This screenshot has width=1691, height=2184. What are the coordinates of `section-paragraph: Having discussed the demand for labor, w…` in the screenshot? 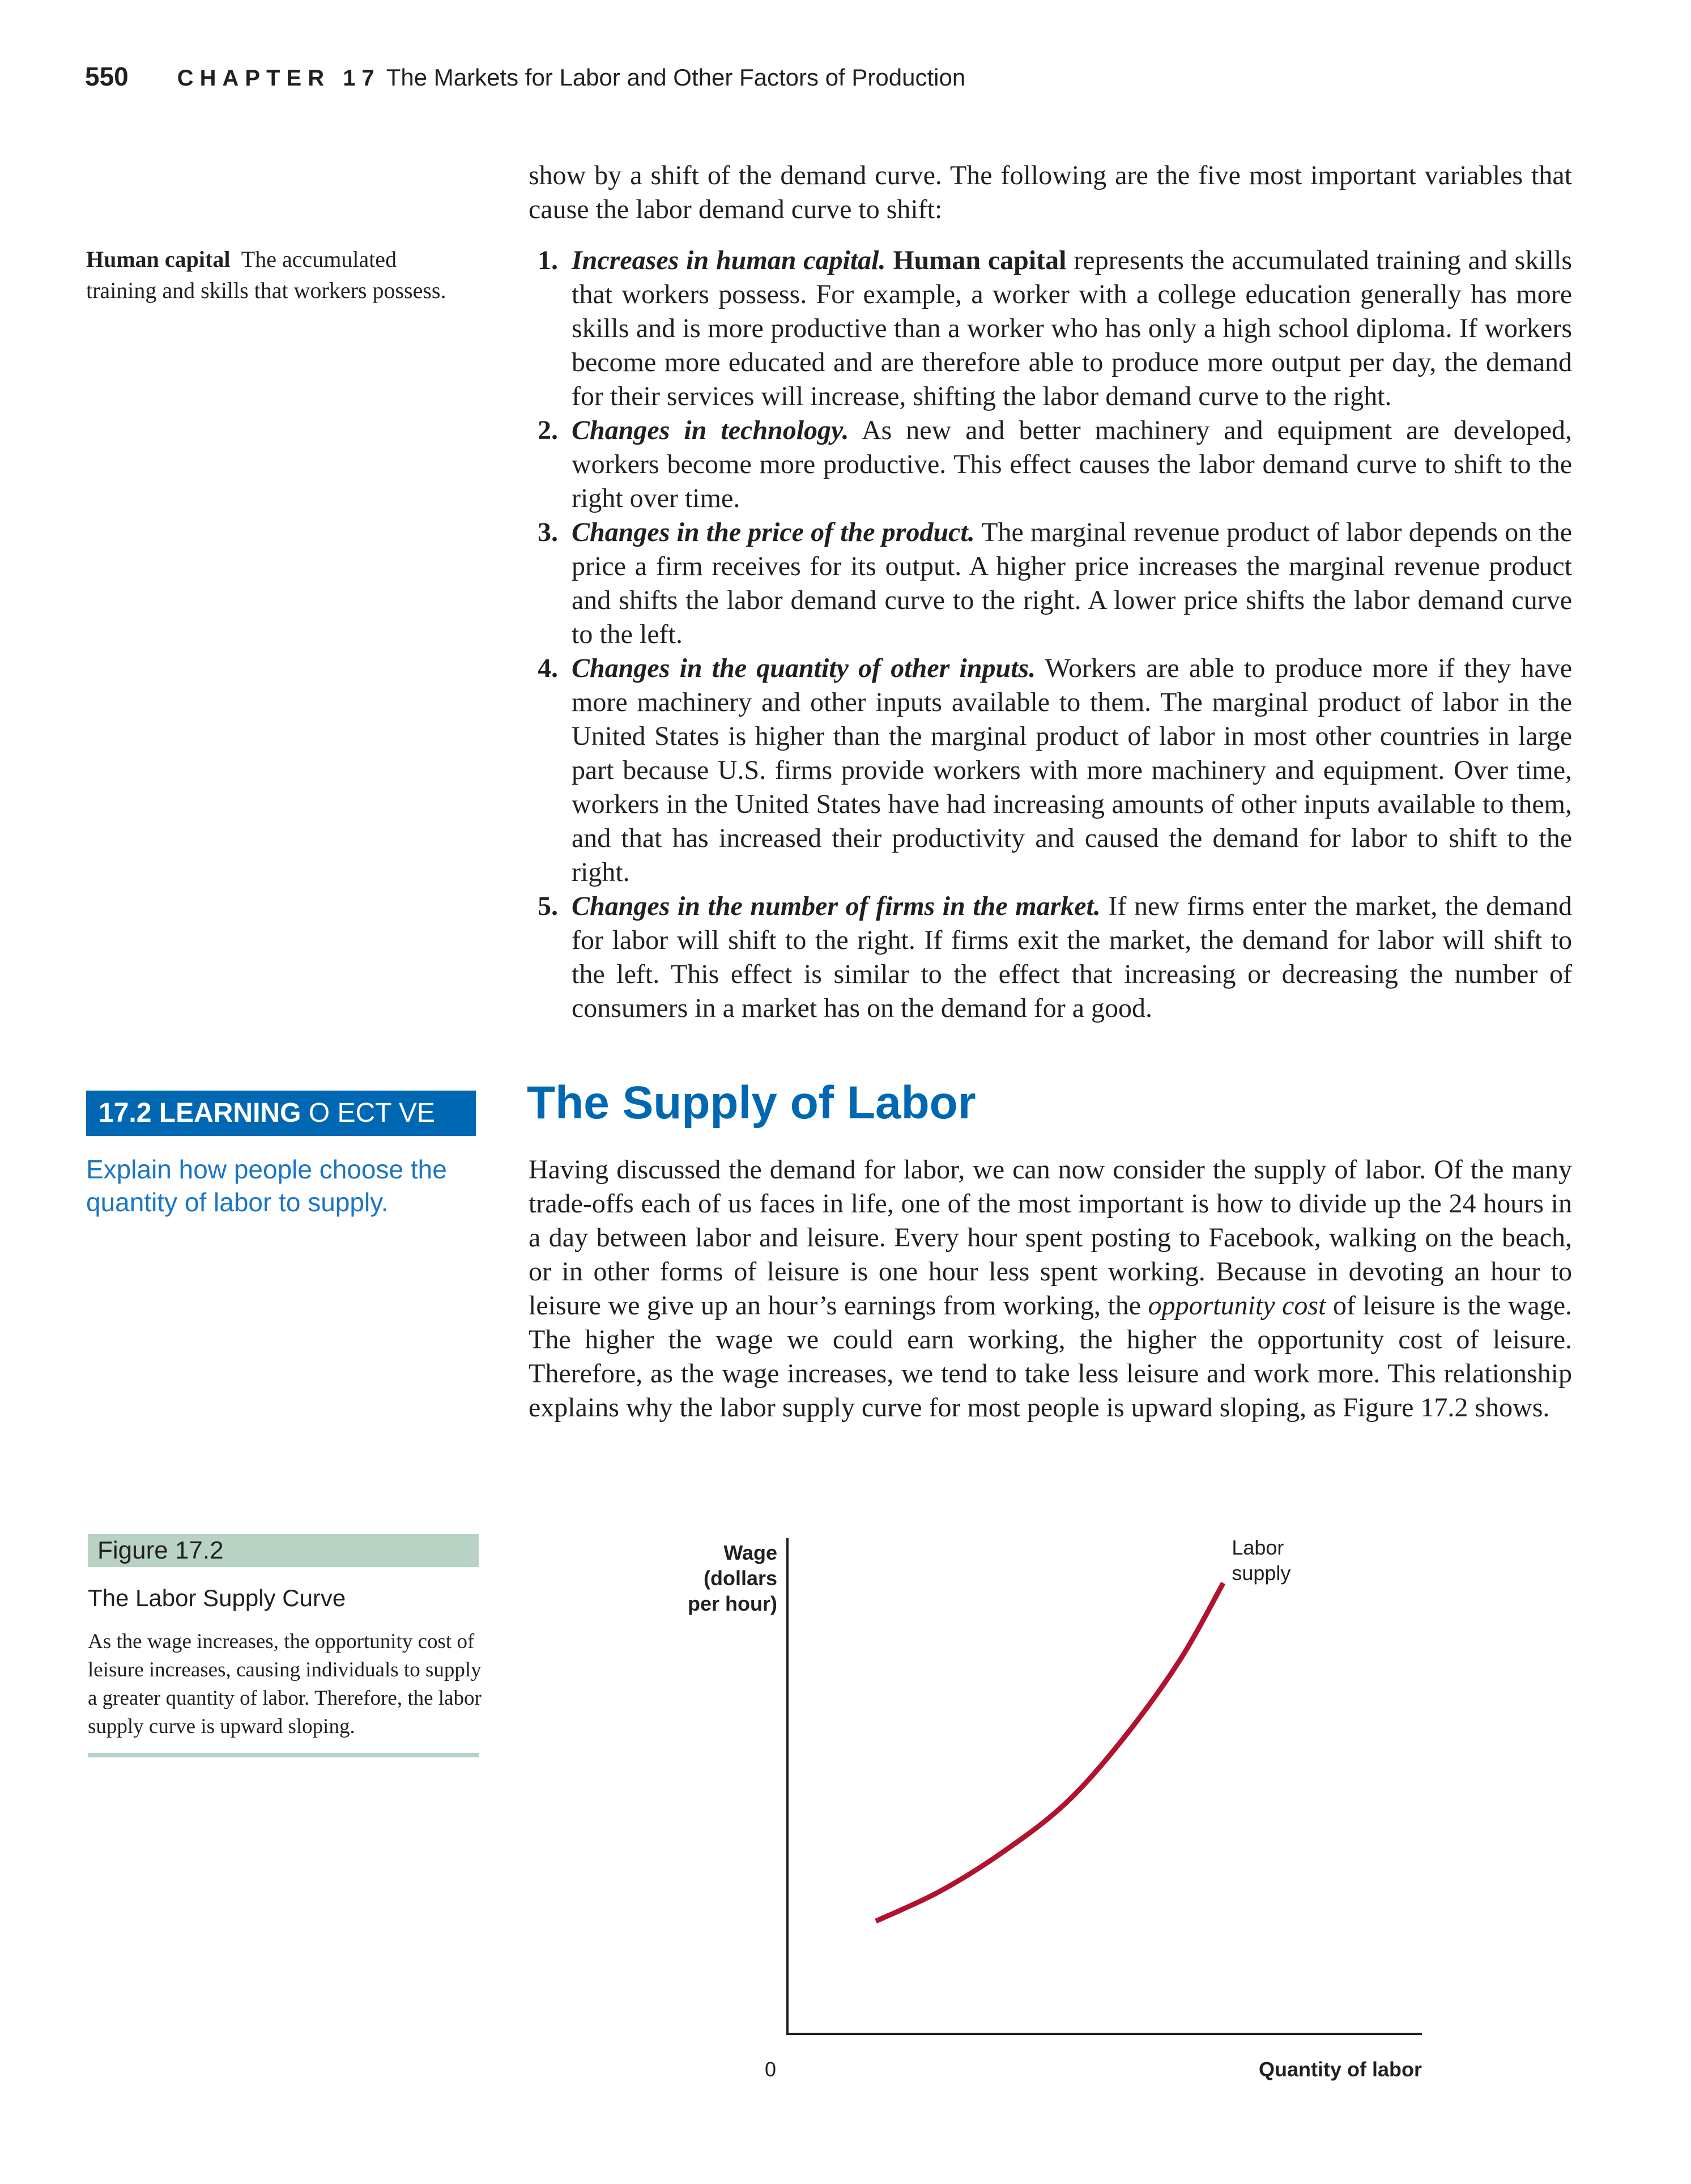 It's located at (1050, 1289).